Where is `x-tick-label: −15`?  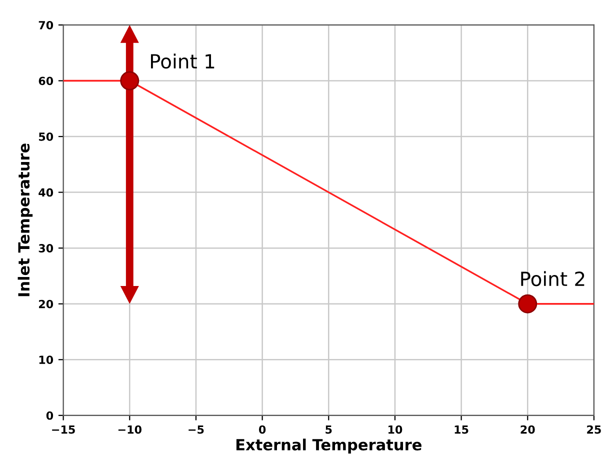
x-tick-label: −15 is located at coordinates (63, 429).